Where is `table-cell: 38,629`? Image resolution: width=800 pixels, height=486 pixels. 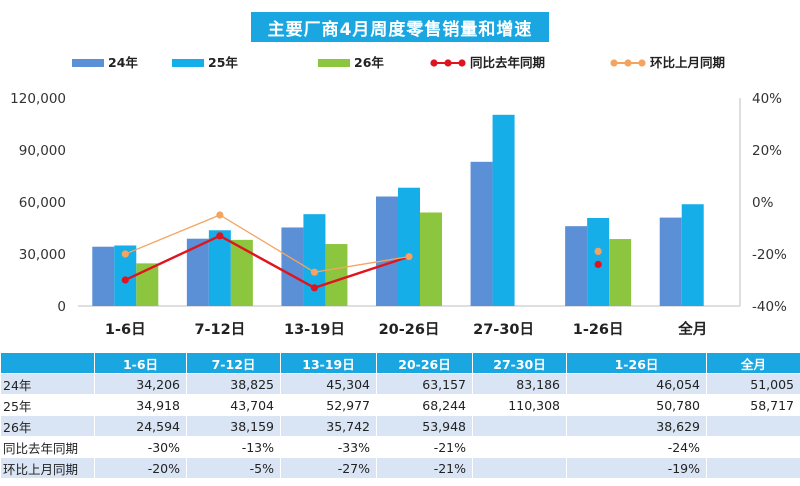
table-cell: 38,629 is located at coordinates (636, 426).